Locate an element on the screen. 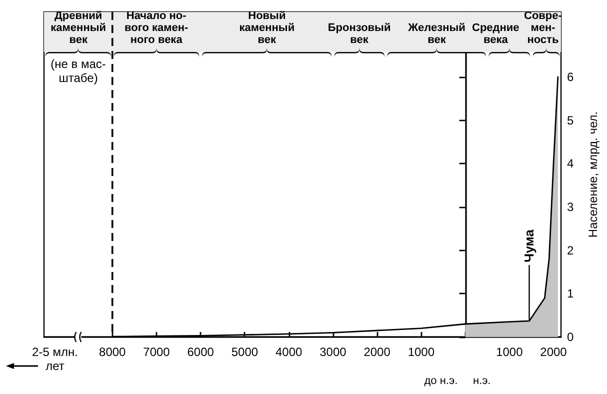  y-tick-label: 1 is located at coordinates (570, 293).